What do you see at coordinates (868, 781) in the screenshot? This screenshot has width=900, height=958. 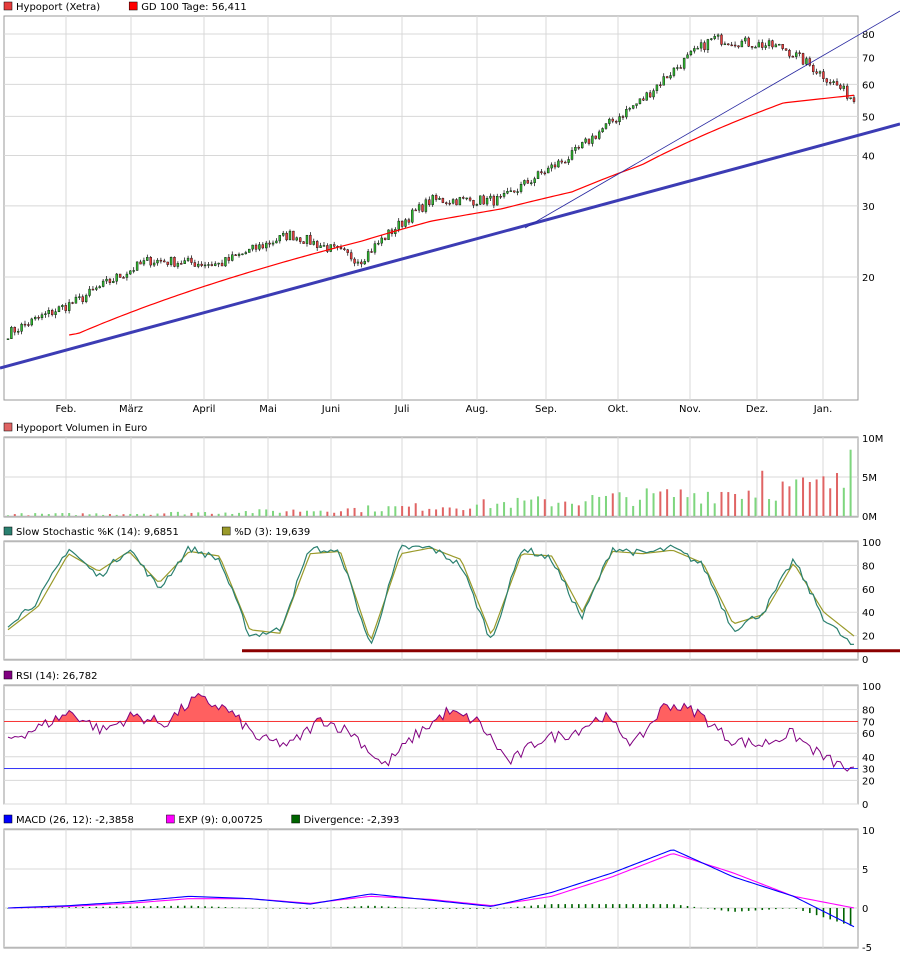 I see `y-tick-3-6: 20` at bounding box center [868, 781].